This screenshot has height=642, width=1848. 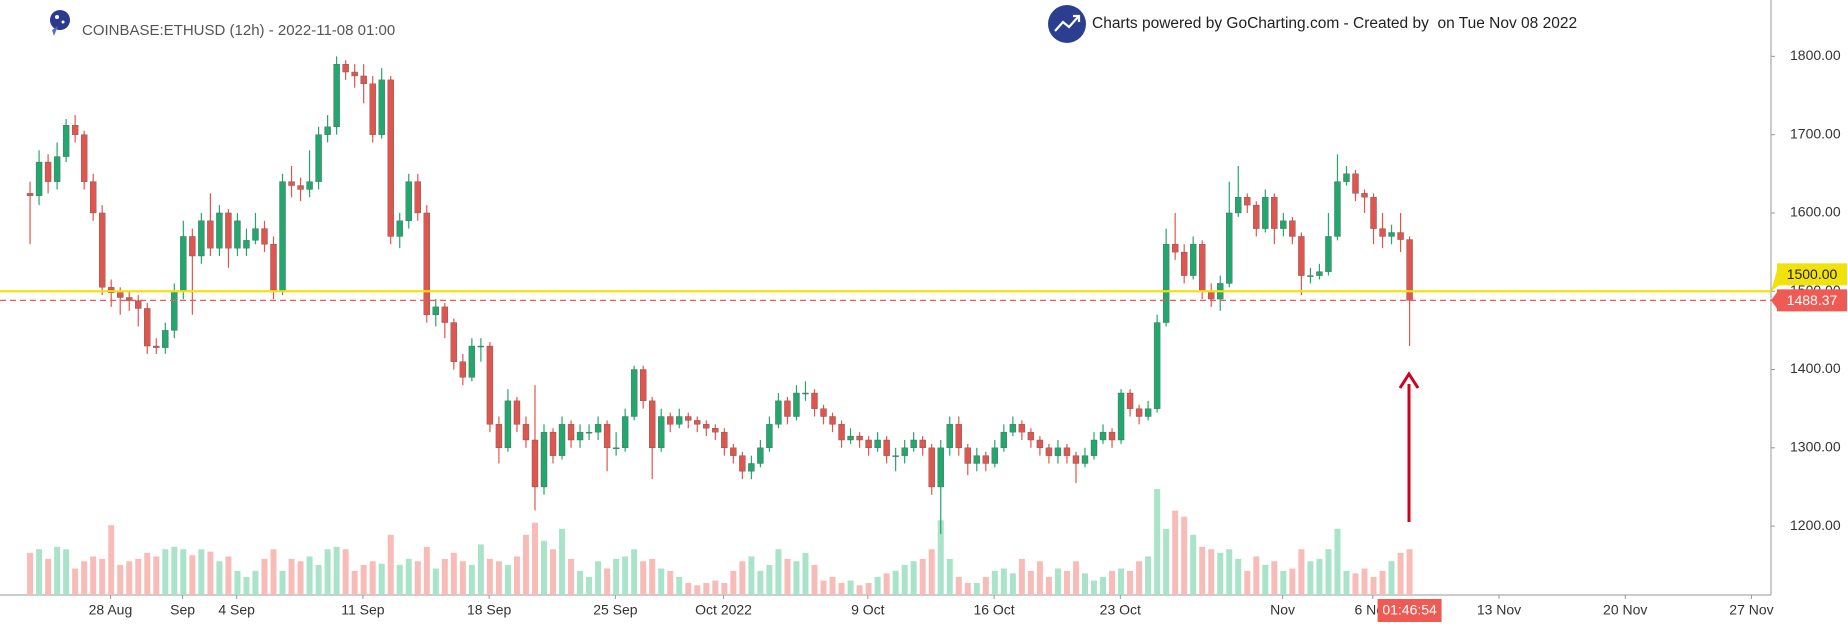 What do you see at coordinates (1067, 24) in the screenshot?
I see `credit-icon` at bounding box center [1067, 24].